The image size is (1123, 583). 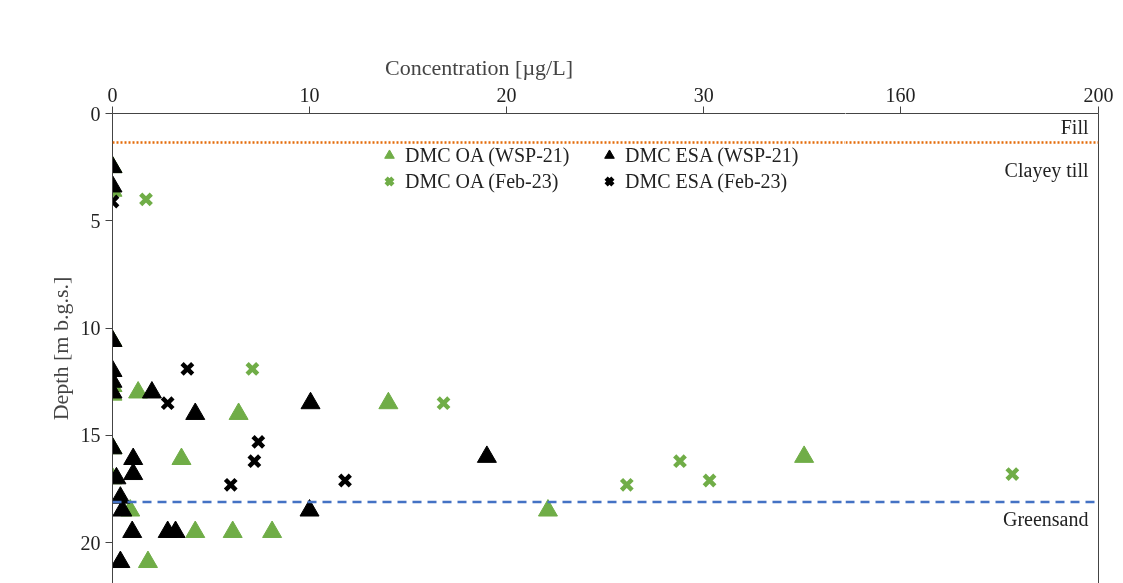 I want to click on y-axis-title: Depth [m b.g.s.], so click(x=60, y=348).